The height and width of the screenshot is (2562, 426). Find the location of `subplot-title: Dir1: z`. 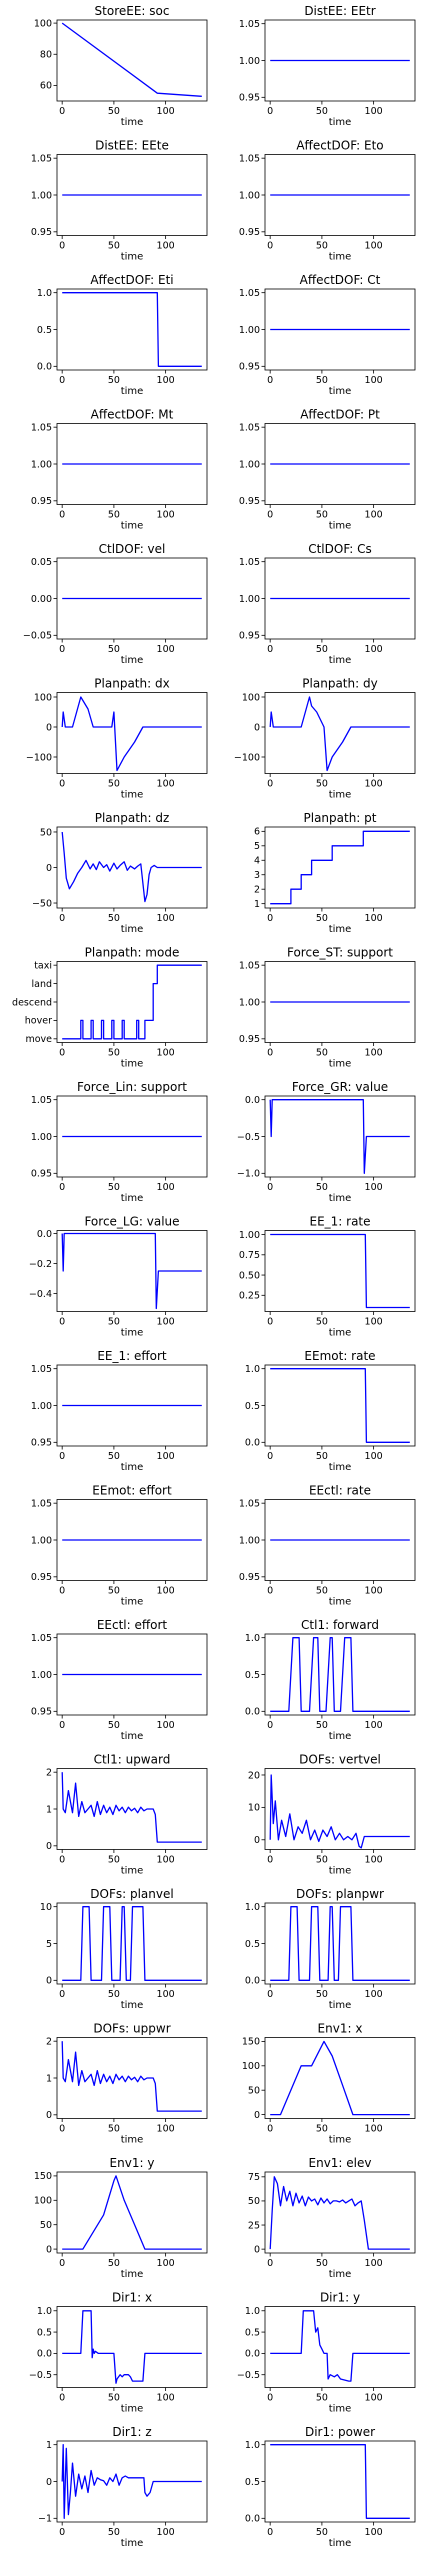

subplot-title: Dir1: z is located at coordinates (131, 2432).